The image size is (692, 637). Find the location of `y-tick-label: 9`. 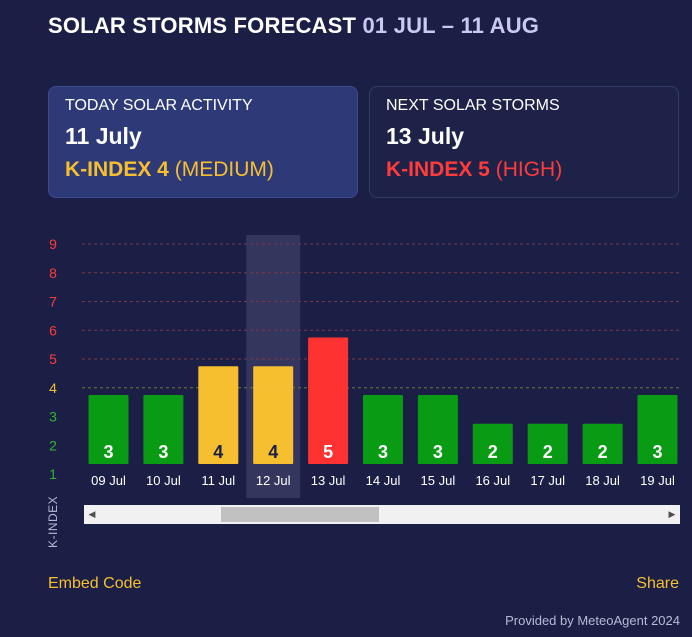

y-tick-label: 9 is located at coordinates (53, 244).